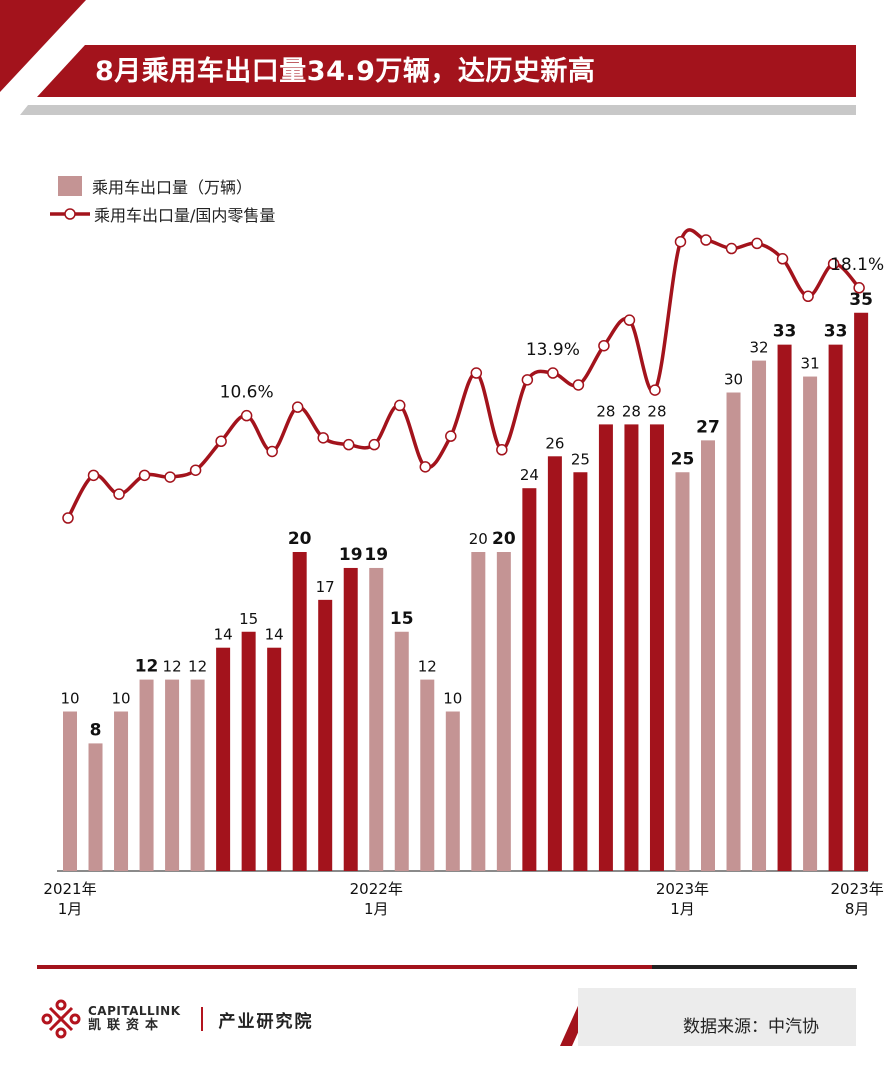 This screenshot has height=1073, width=891. Describe the element at coordinates (785, 332) in the screenshot. I see `bar-value-label: 33` at that location.